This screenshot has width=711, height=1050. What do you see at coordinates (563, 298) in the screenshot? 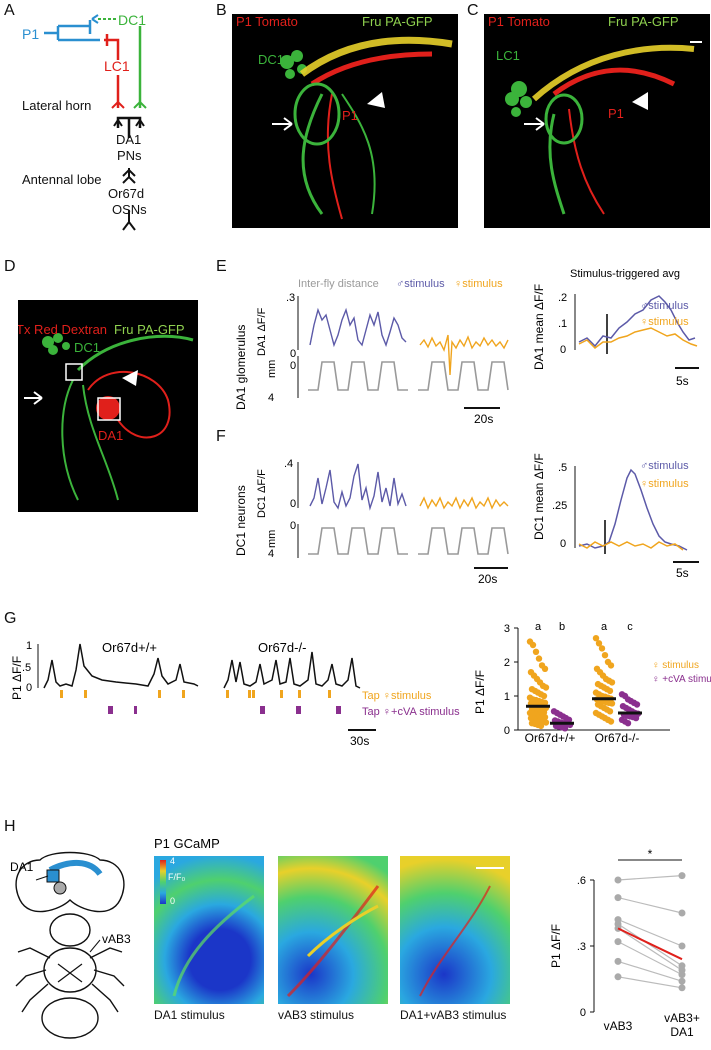
I see `e-avg-tick-2: .2` at bounding box center [563, 298].